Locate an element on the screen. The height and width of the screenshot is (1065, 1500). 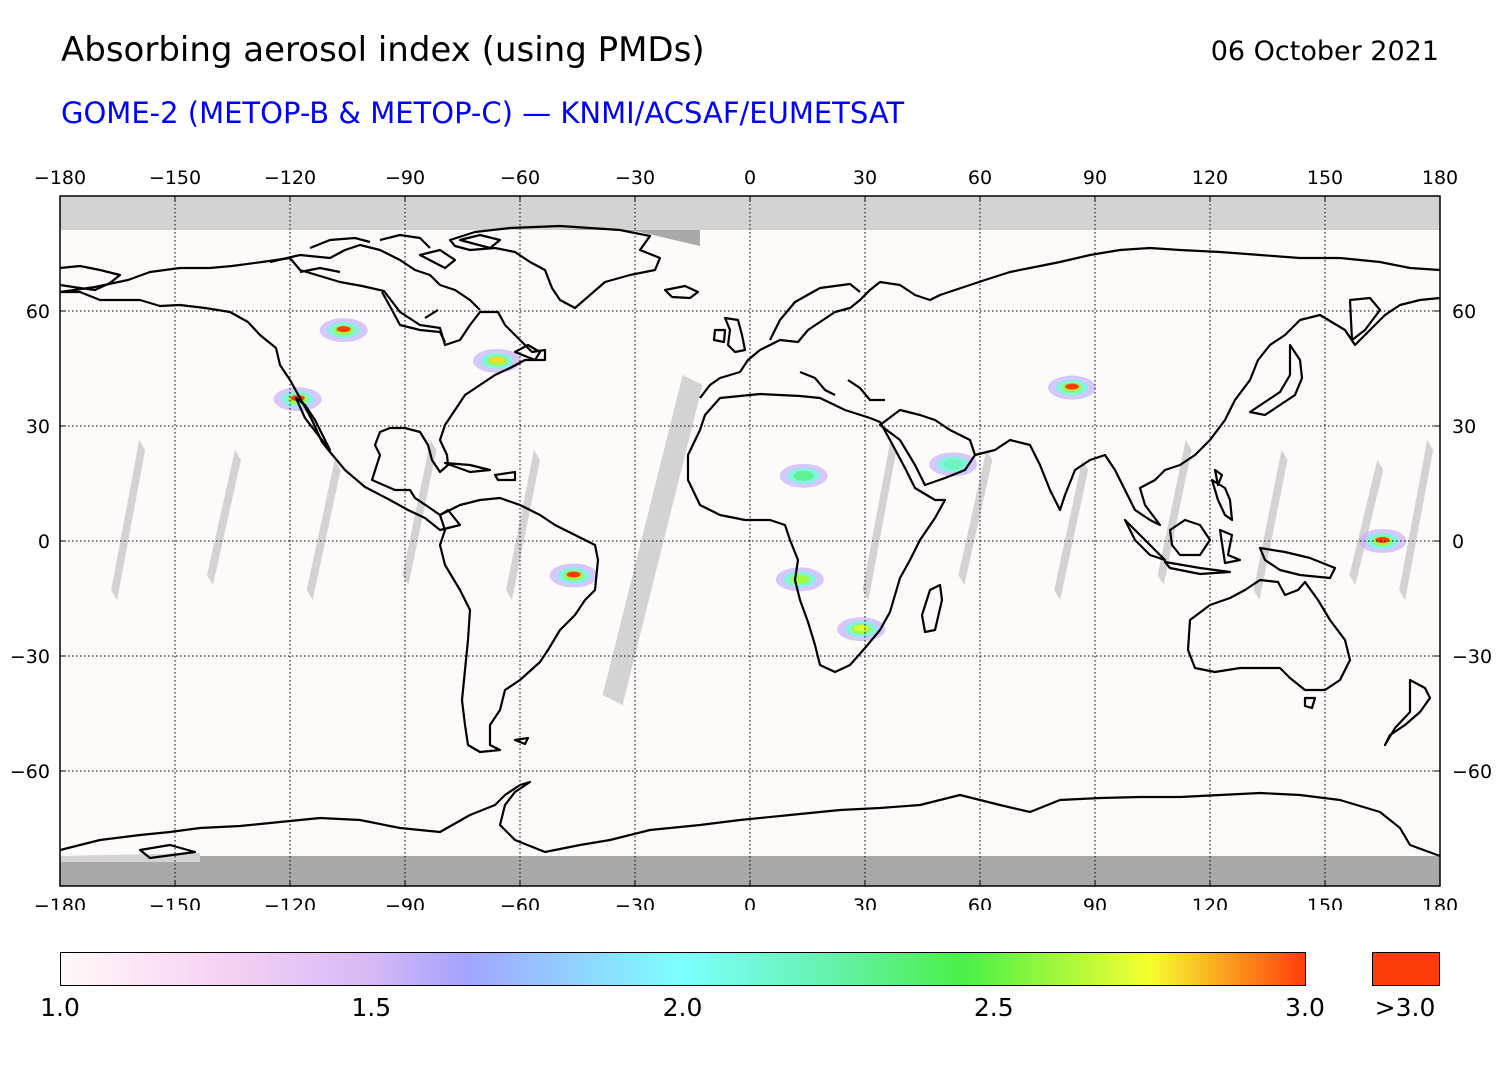
lon-tick-label-bottom: −30 is located at coordinates (635, 902).